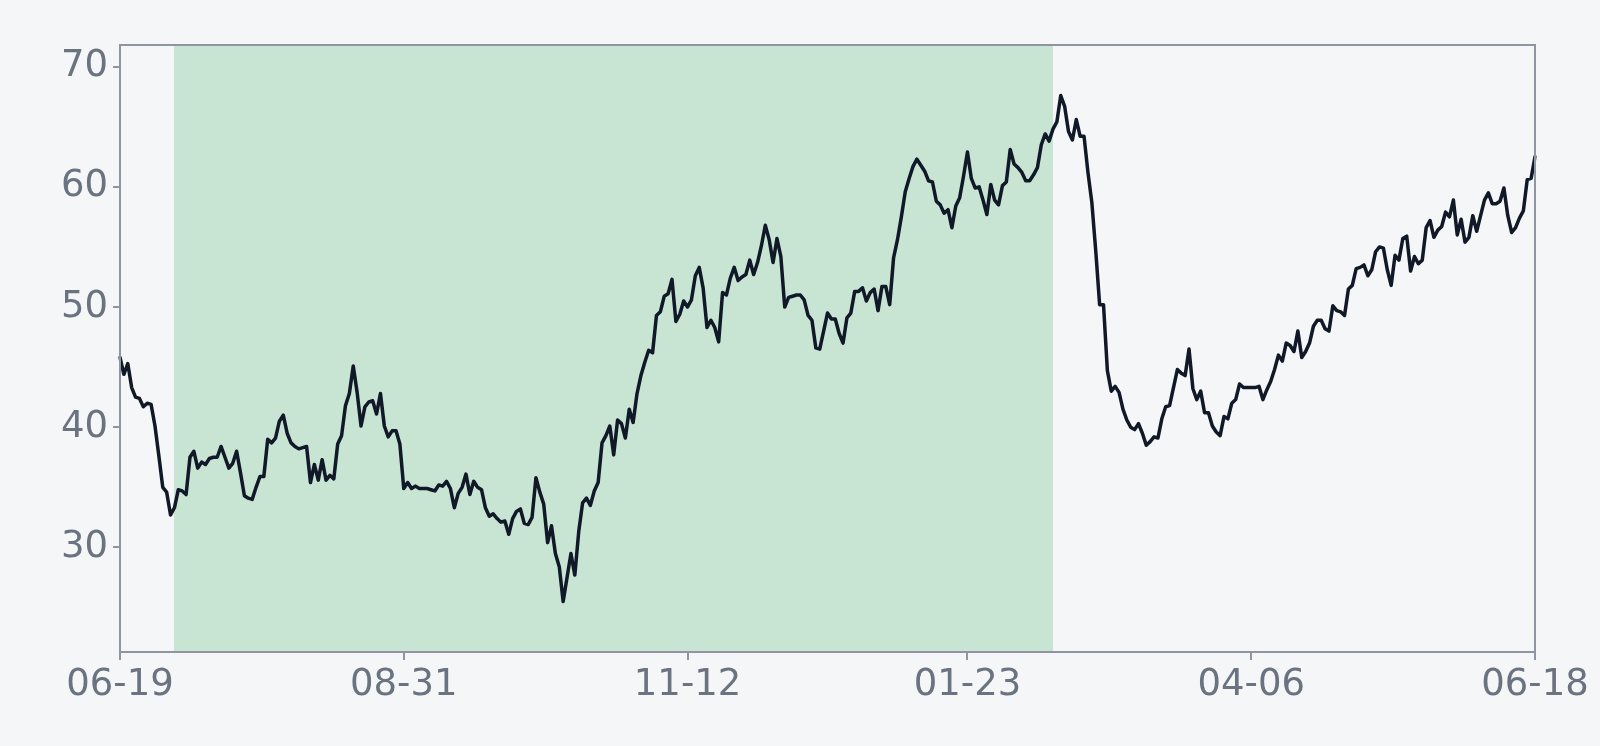  What do you see at coordinates (1251, 682) in the screenshot?
I see `x-tick-label: 04-06` at bounding box center [1251, 682].